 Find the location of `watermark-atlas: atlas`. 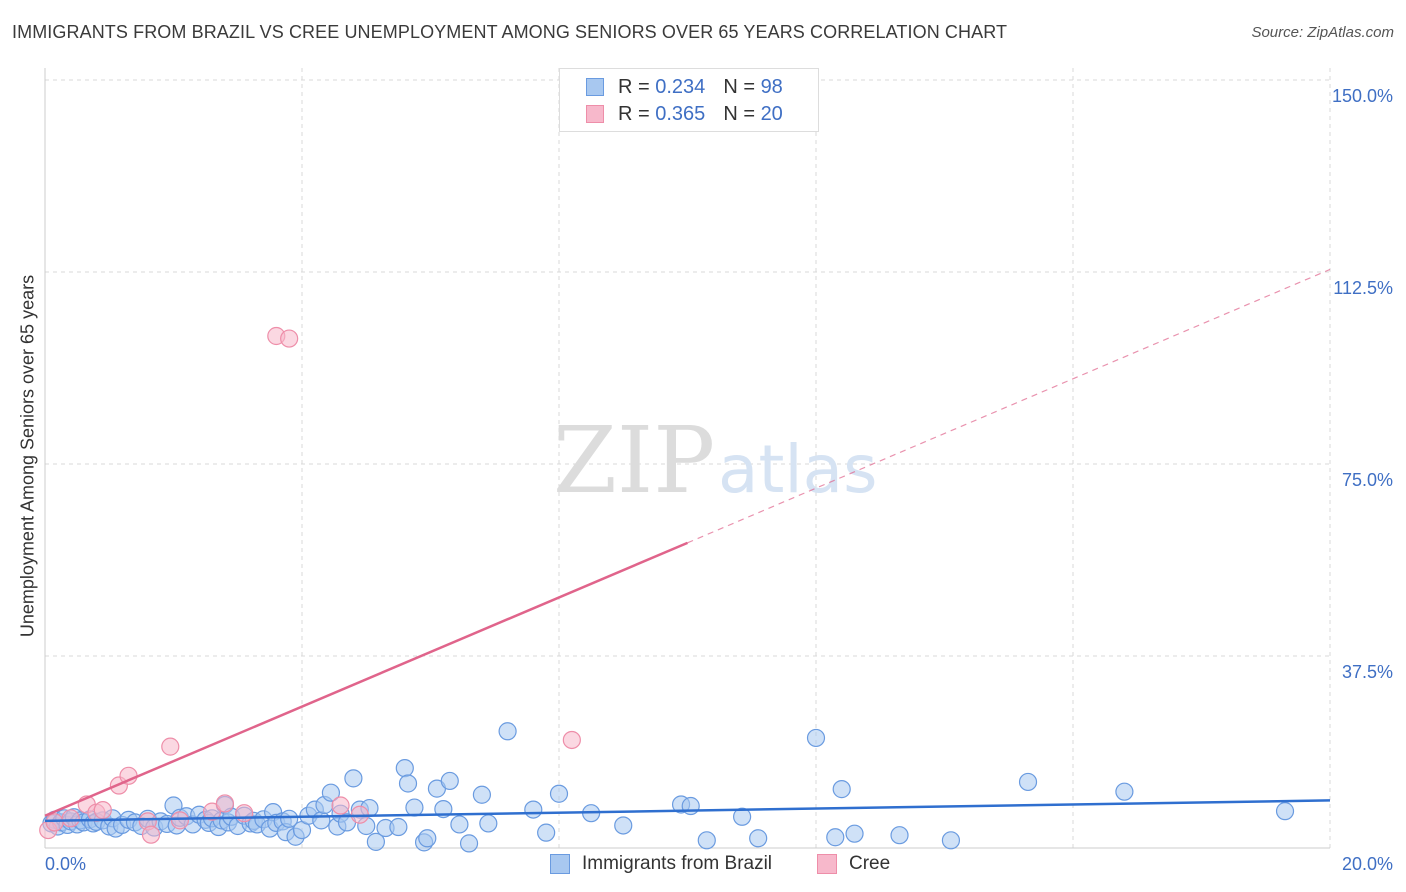

watermark-atlas: atlas is located at coordinates (798, 469).